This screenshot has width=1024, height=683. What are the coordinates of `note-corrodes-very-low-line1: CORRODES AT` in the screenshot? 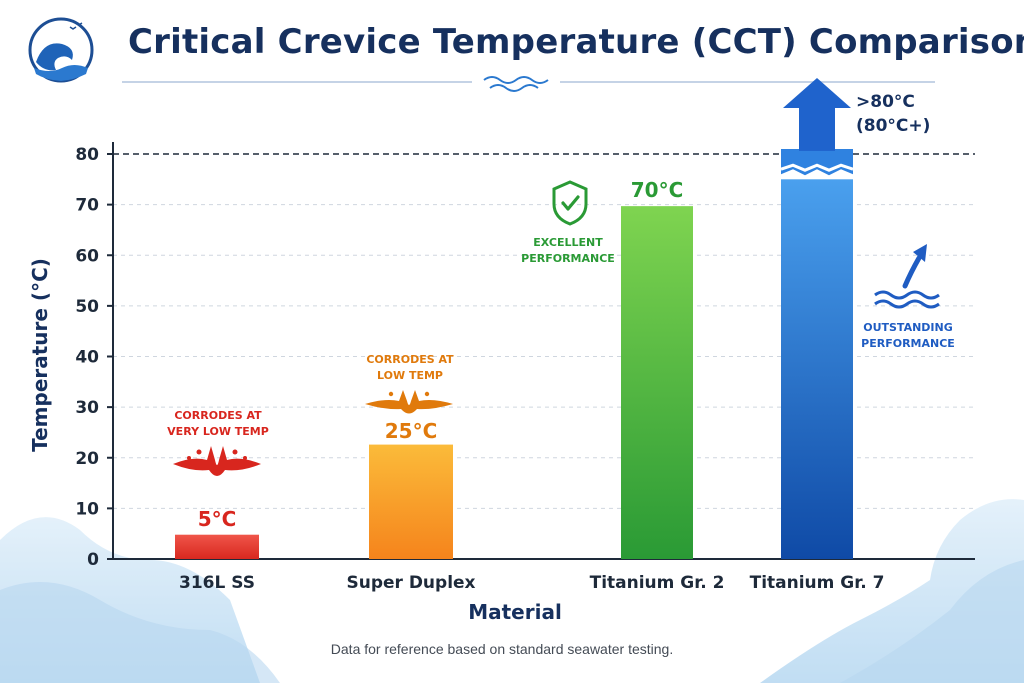 It's located at (218, 415).